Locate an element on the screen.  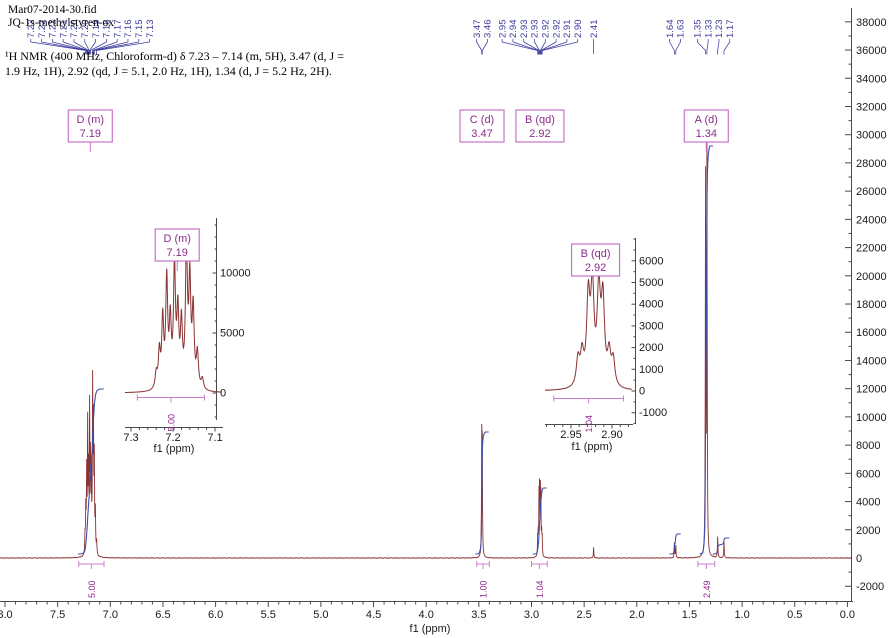
y-axis-tick-label: 20000 is located at coordinates (871, 277).